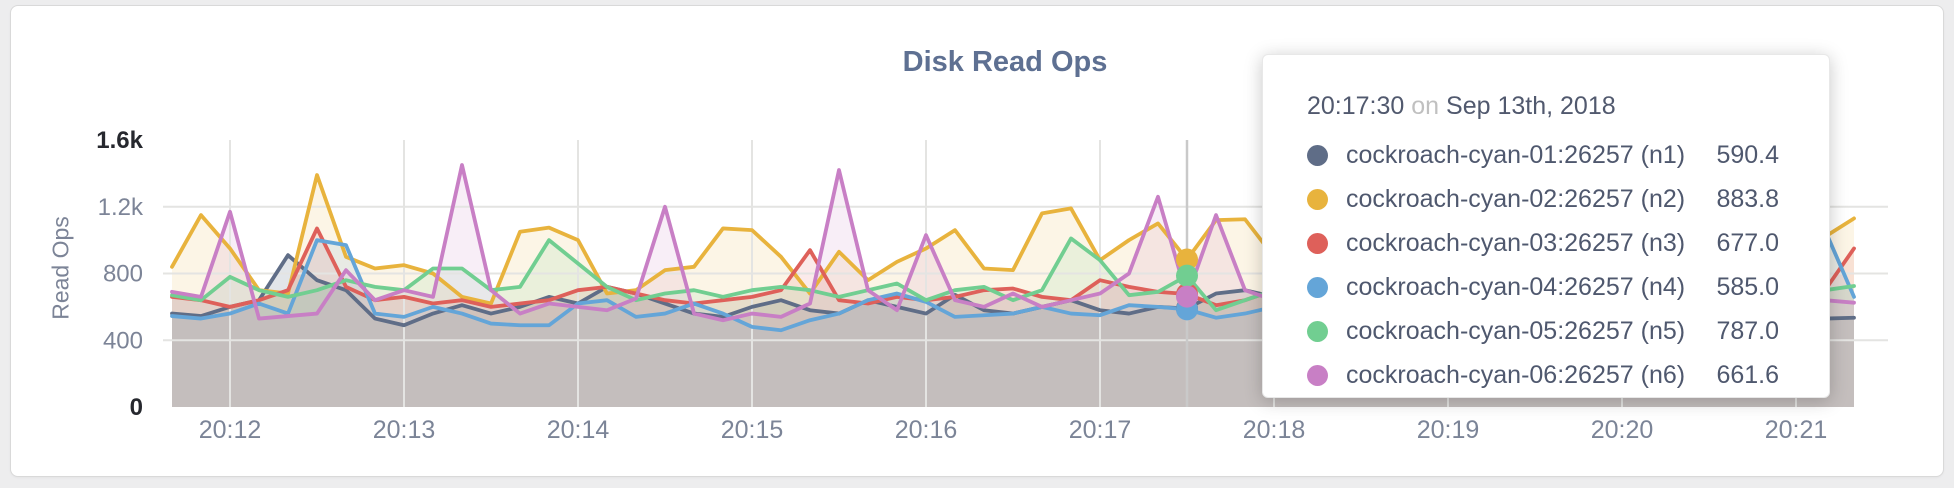 This screenshot has height=488, width=1954. Describe the element at coordinates (1747, 154) in the screenshot. I see `series-value: 590.4` at that location.